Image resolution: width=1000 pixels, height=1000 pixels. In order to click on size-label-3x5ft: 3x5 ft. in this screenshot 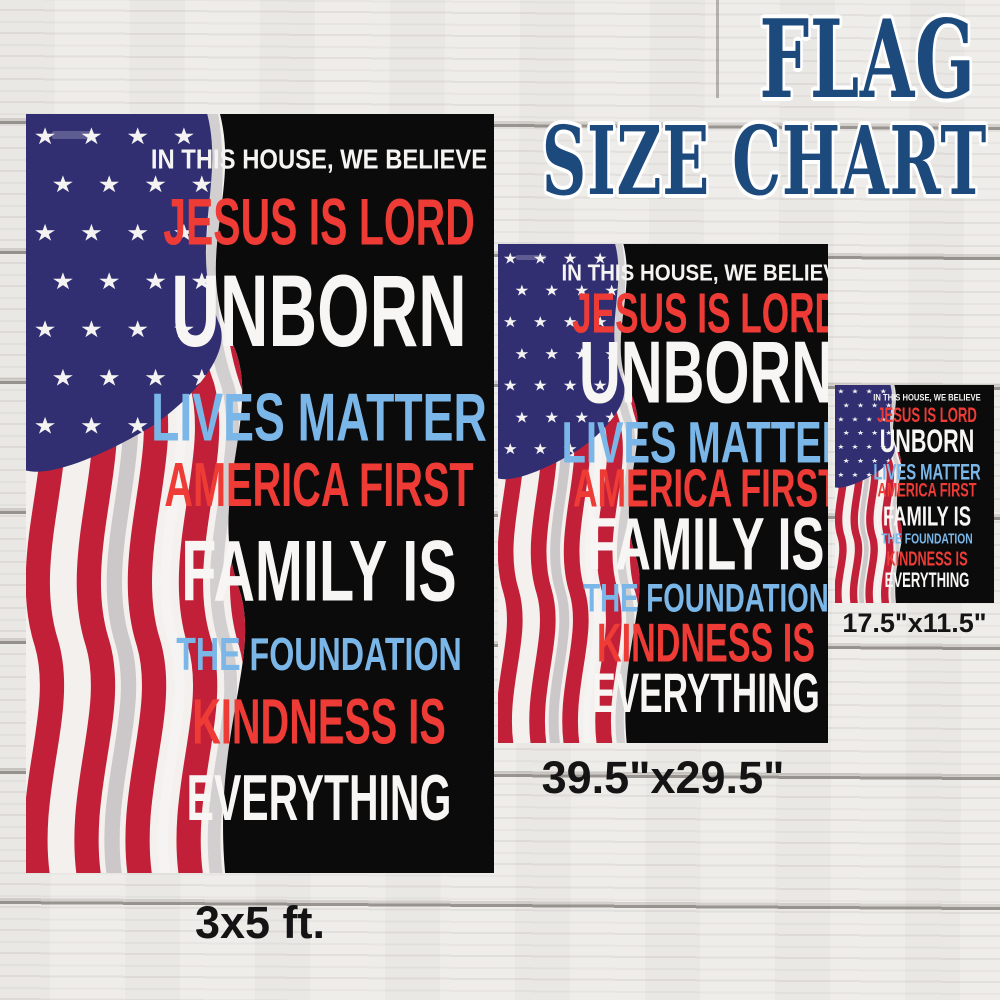, I will do `click(260, 922)`.